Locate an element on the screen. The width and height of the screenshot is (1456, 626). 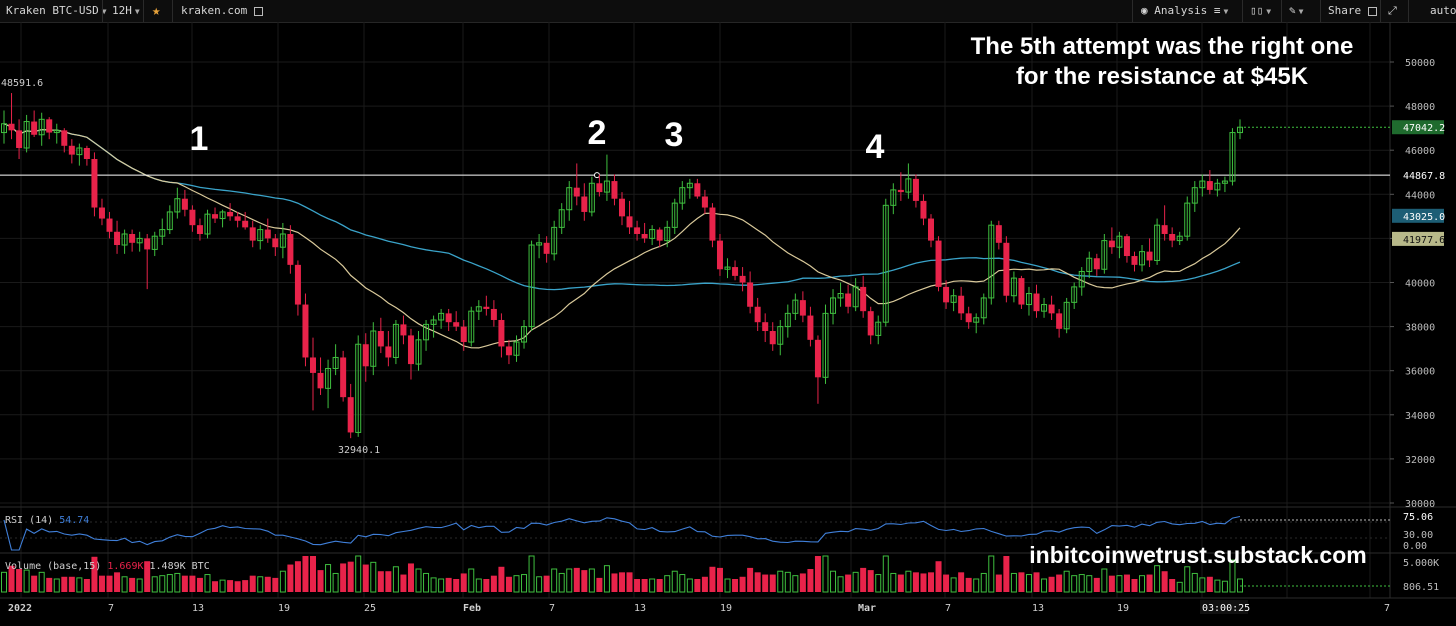
price-tick-label: 34000 is located at coordinates (1420, 416).